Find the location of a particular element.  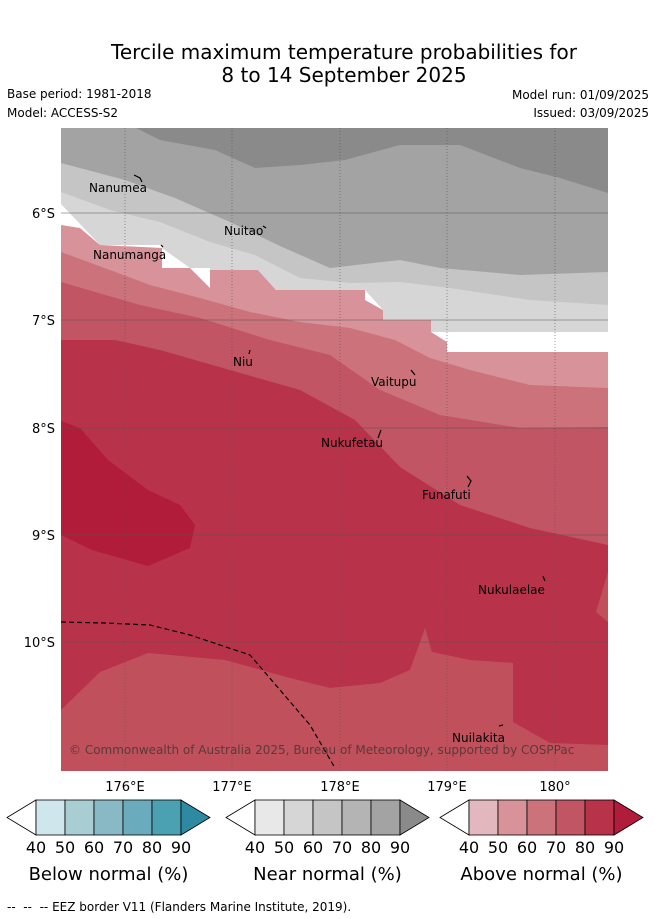

above-normal-tick-50: 50 is located at coordinates (498, 847).